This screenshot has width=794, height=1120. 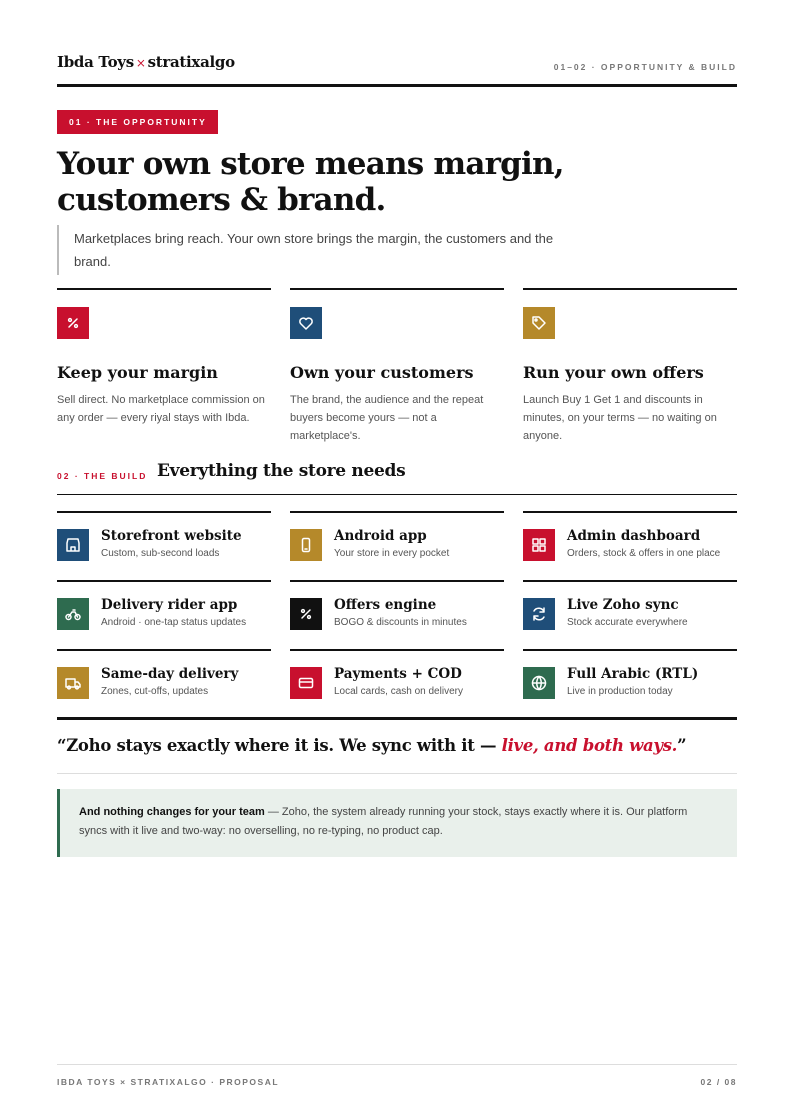 What do you see at coordinates (398, 691) in the screenshot?
I see `feature-subtitle: Local cards, cash on delivery` at bounding box center [398, 691].